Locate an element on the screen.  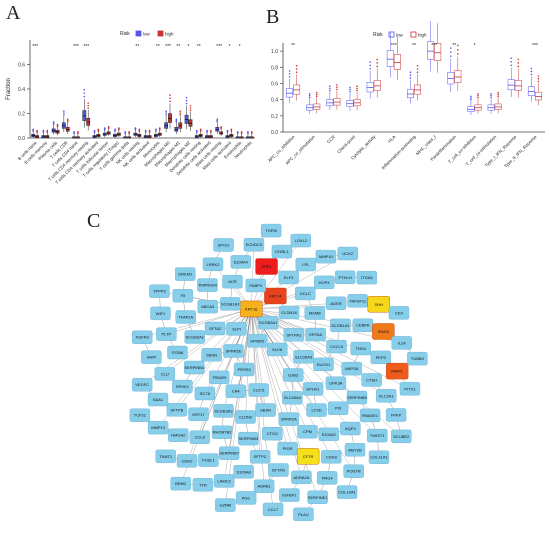
network-node-hub: SHH is located at coordinates (378, 304).